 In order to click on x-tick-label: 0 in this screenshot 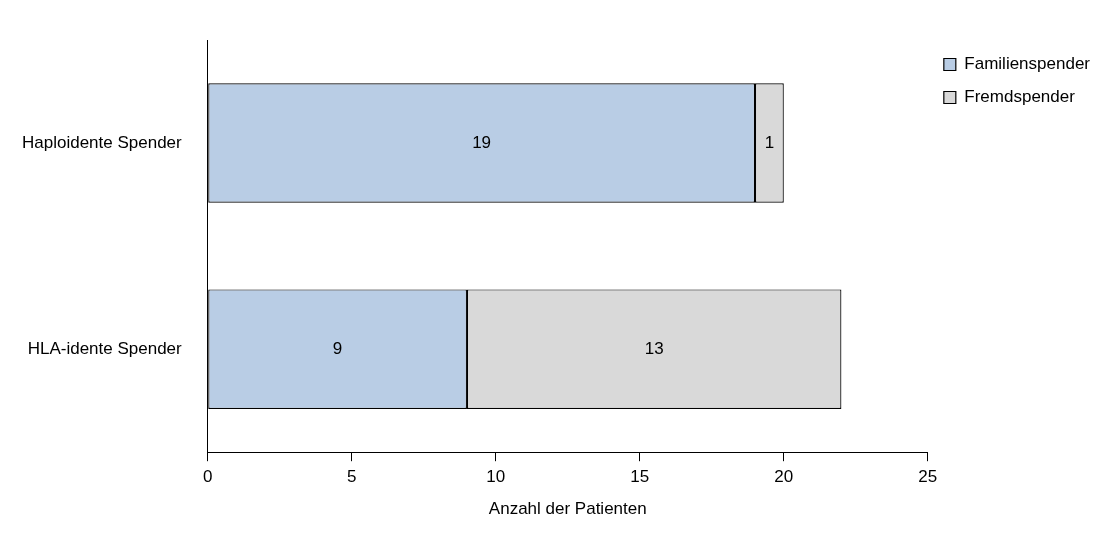, I will do `click(208, 477)`.